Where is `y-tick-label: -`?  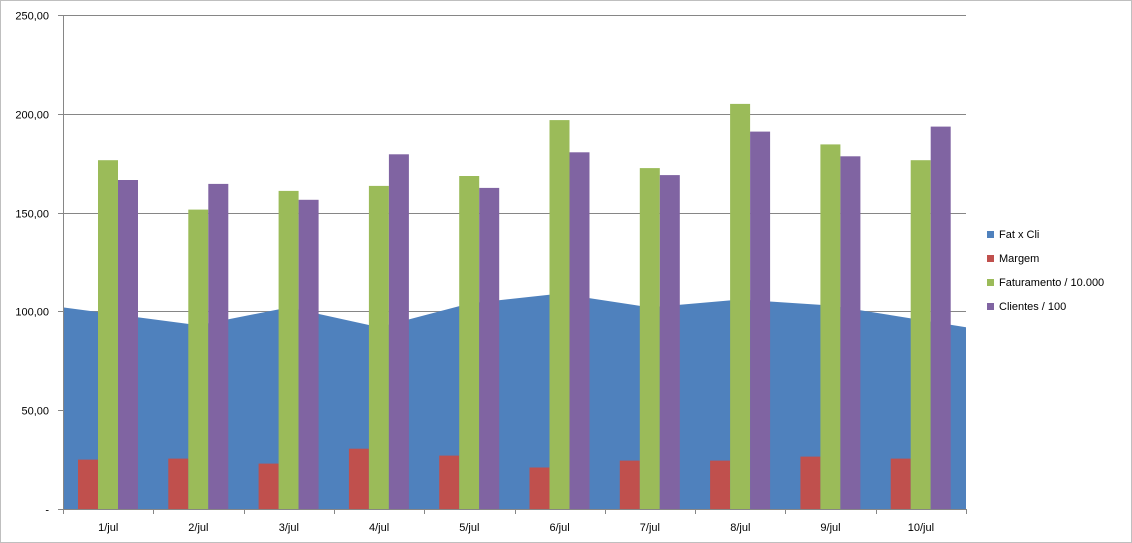
y-tick-label: - is located at coordinates (47, 511).